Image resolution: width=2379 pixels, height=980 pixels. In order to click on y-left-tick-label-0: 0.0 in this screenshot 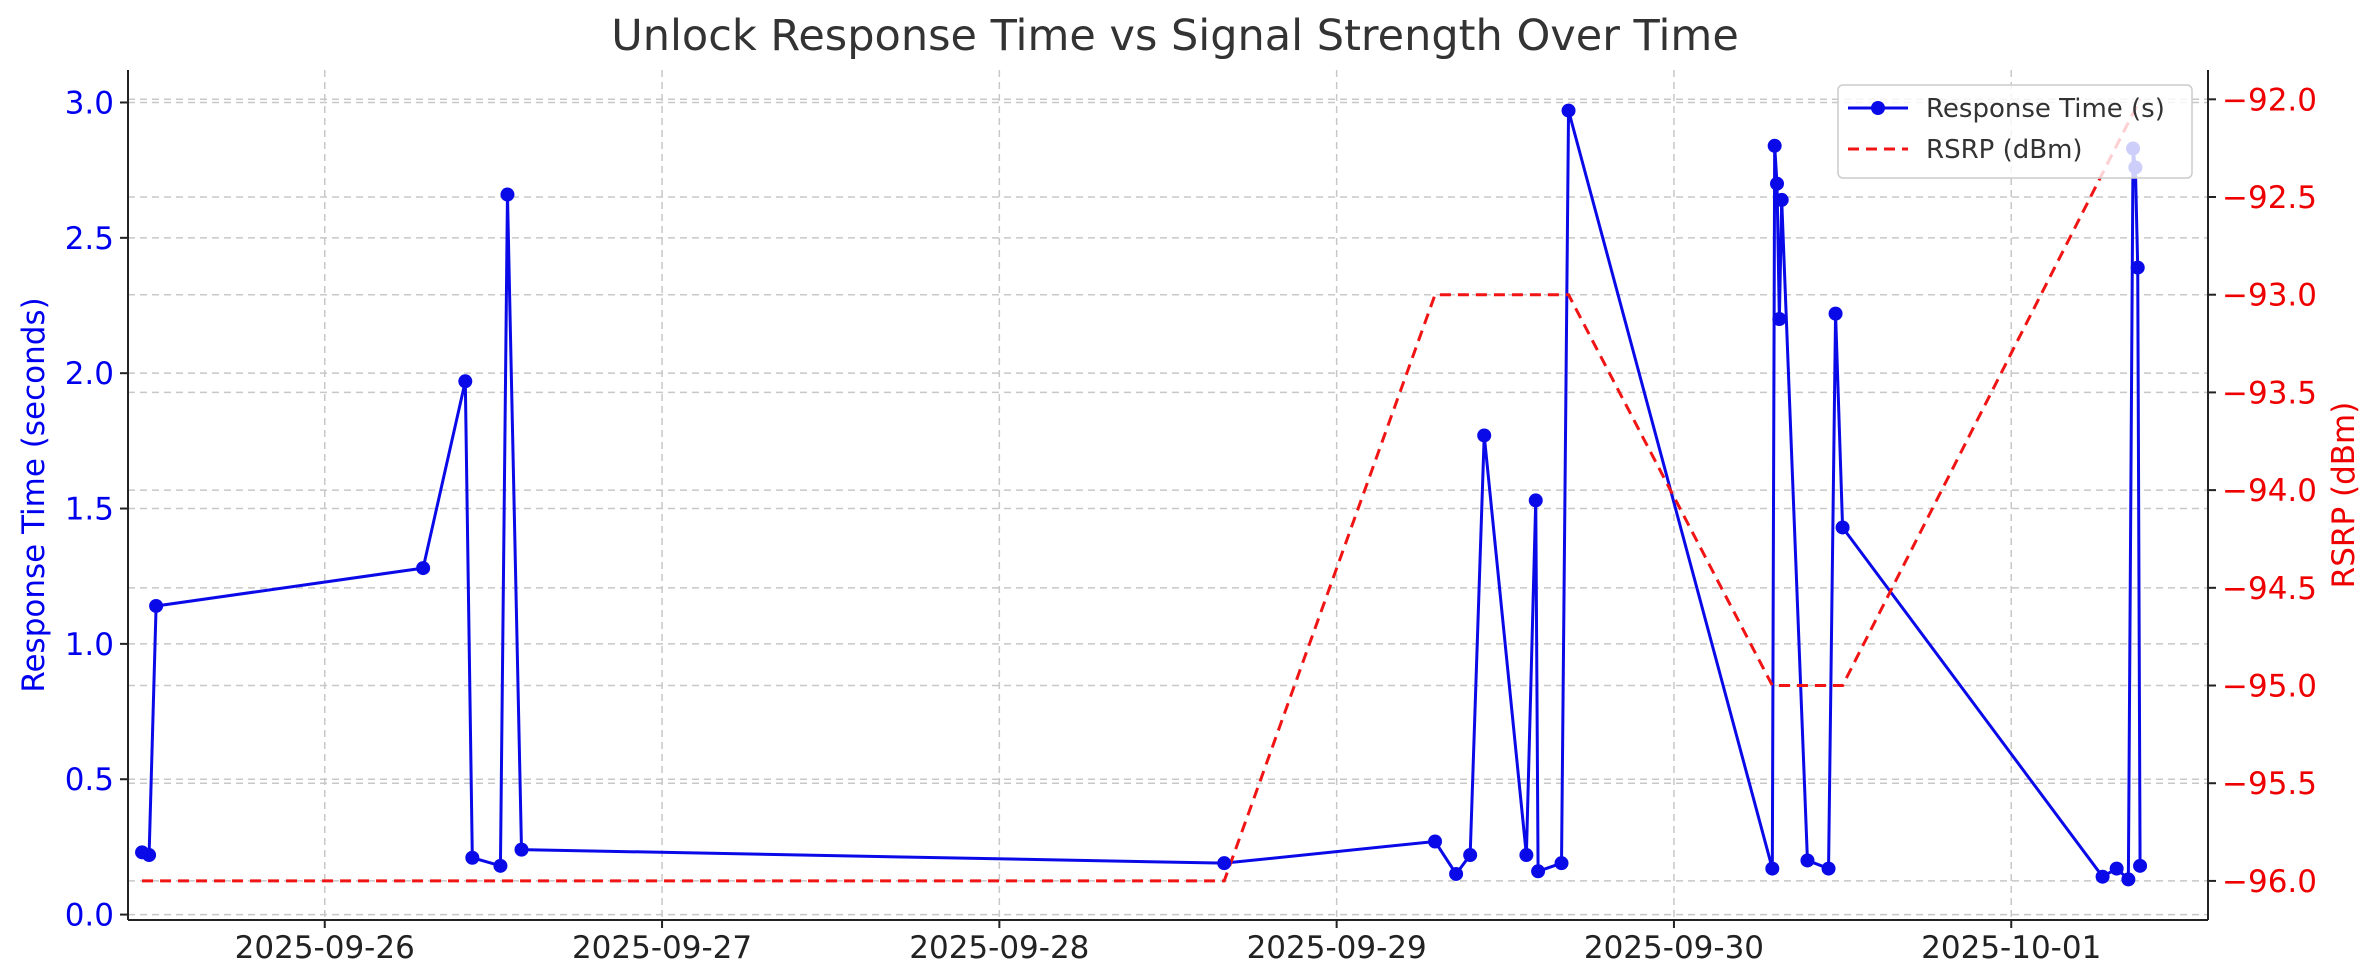, I will do `click(89, 916)`.